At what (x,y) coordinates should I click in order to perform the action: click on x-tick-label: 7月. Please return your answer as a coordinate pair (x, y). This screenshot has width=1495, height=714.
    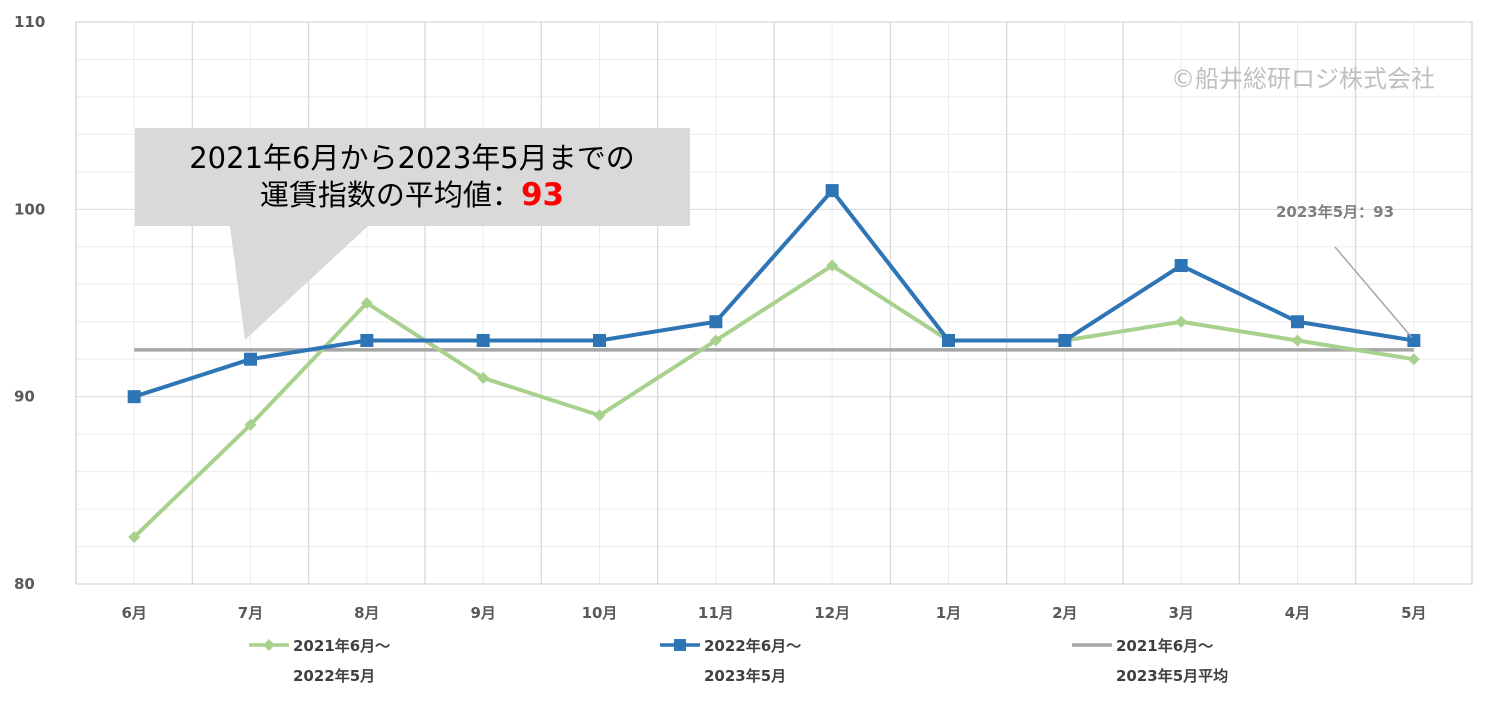
    Looking at the image, I should click on (250, 613).